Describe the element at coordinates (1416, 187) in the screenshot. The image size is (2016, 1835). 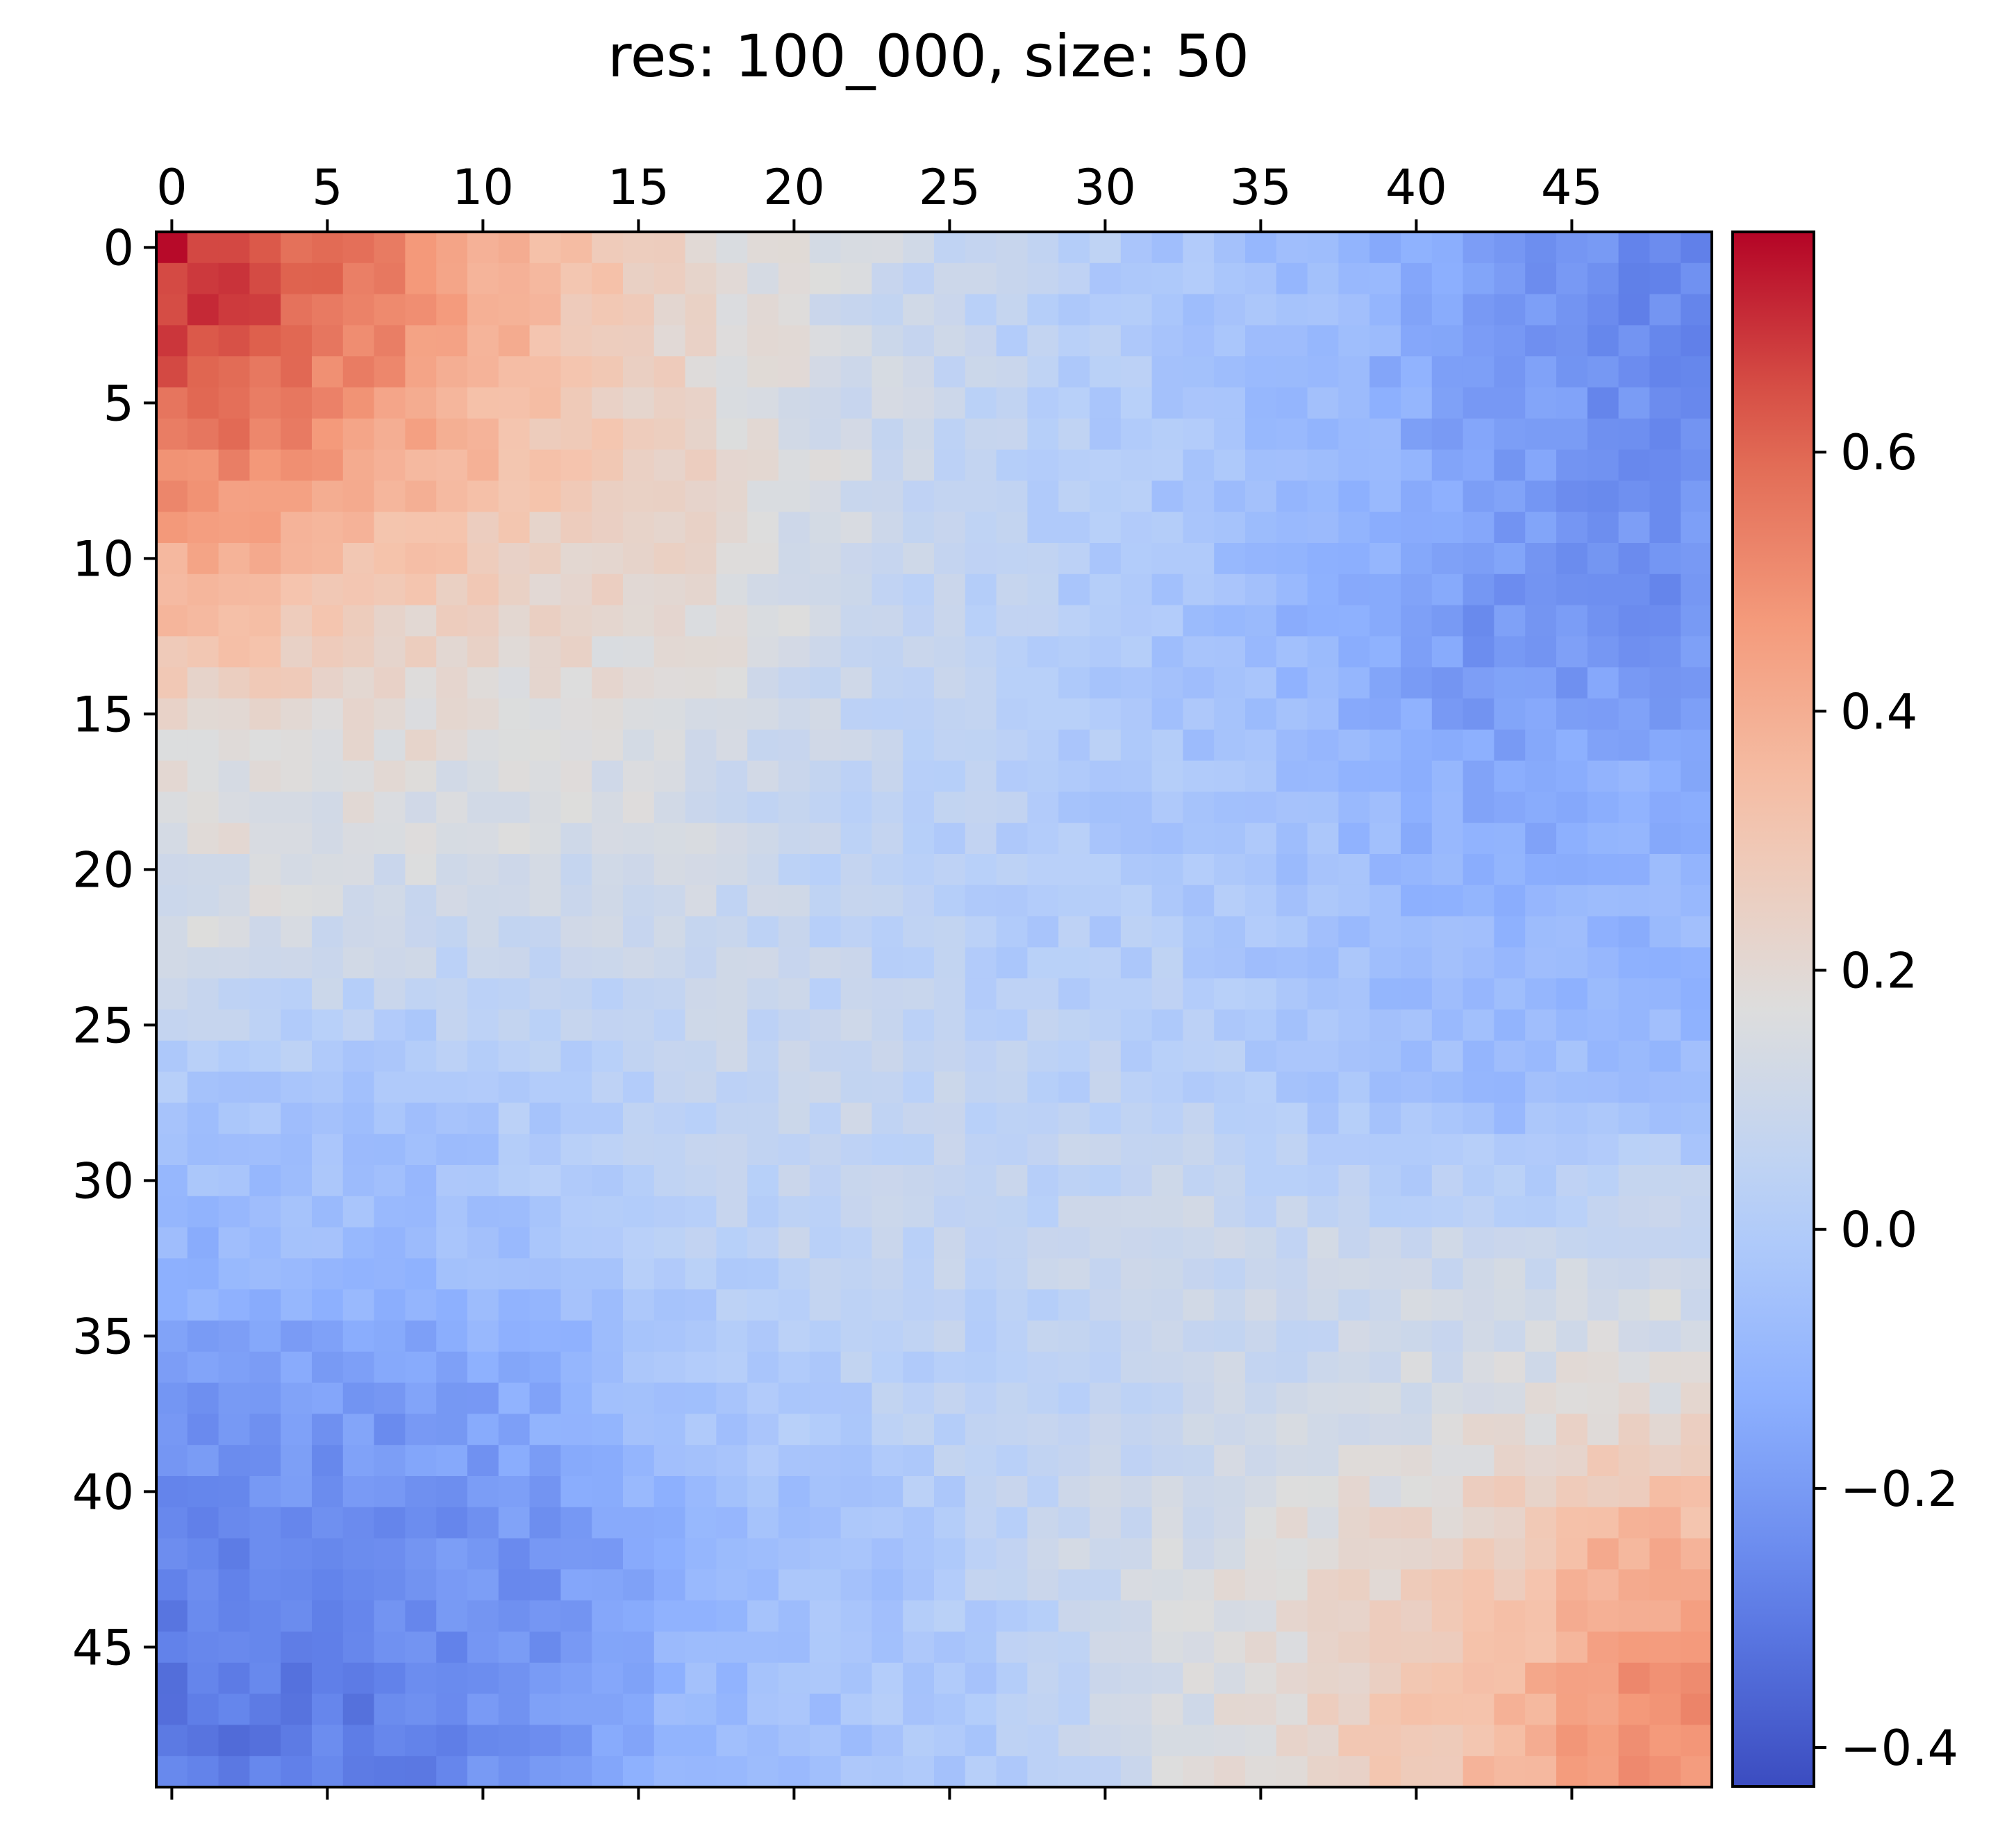
I see `x-tick-label: 40` at that location.